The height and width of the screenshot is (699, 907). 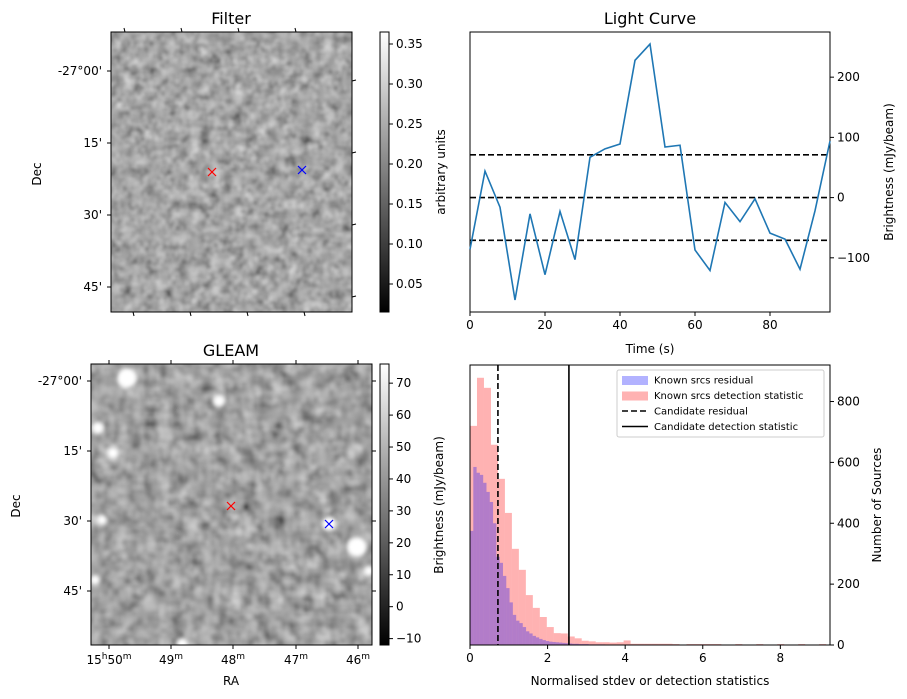 What do you see at coordinates (60, 381) in the screenshot?
I see `gleam-ytick-label: -27°00'` at bounding box center [60, 381].